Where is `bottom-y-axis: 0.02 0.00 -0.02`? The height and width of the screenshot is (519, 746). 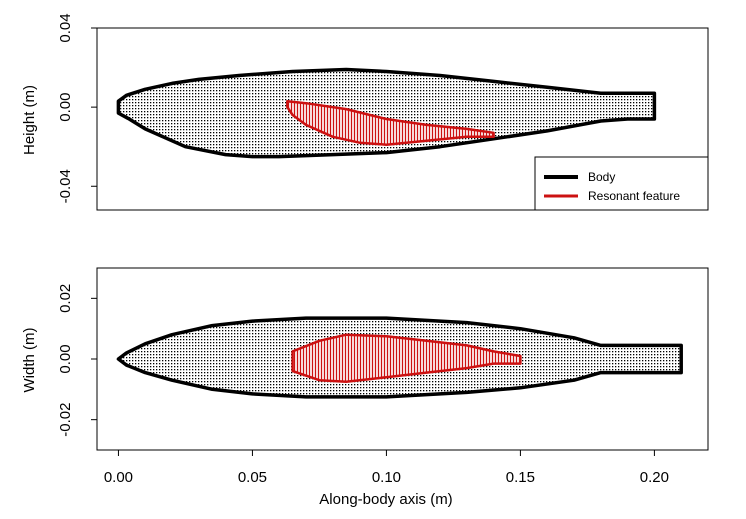 bottom-y-axis: 0.02 0.00 -0.02 is located at coordinates (77, 359).